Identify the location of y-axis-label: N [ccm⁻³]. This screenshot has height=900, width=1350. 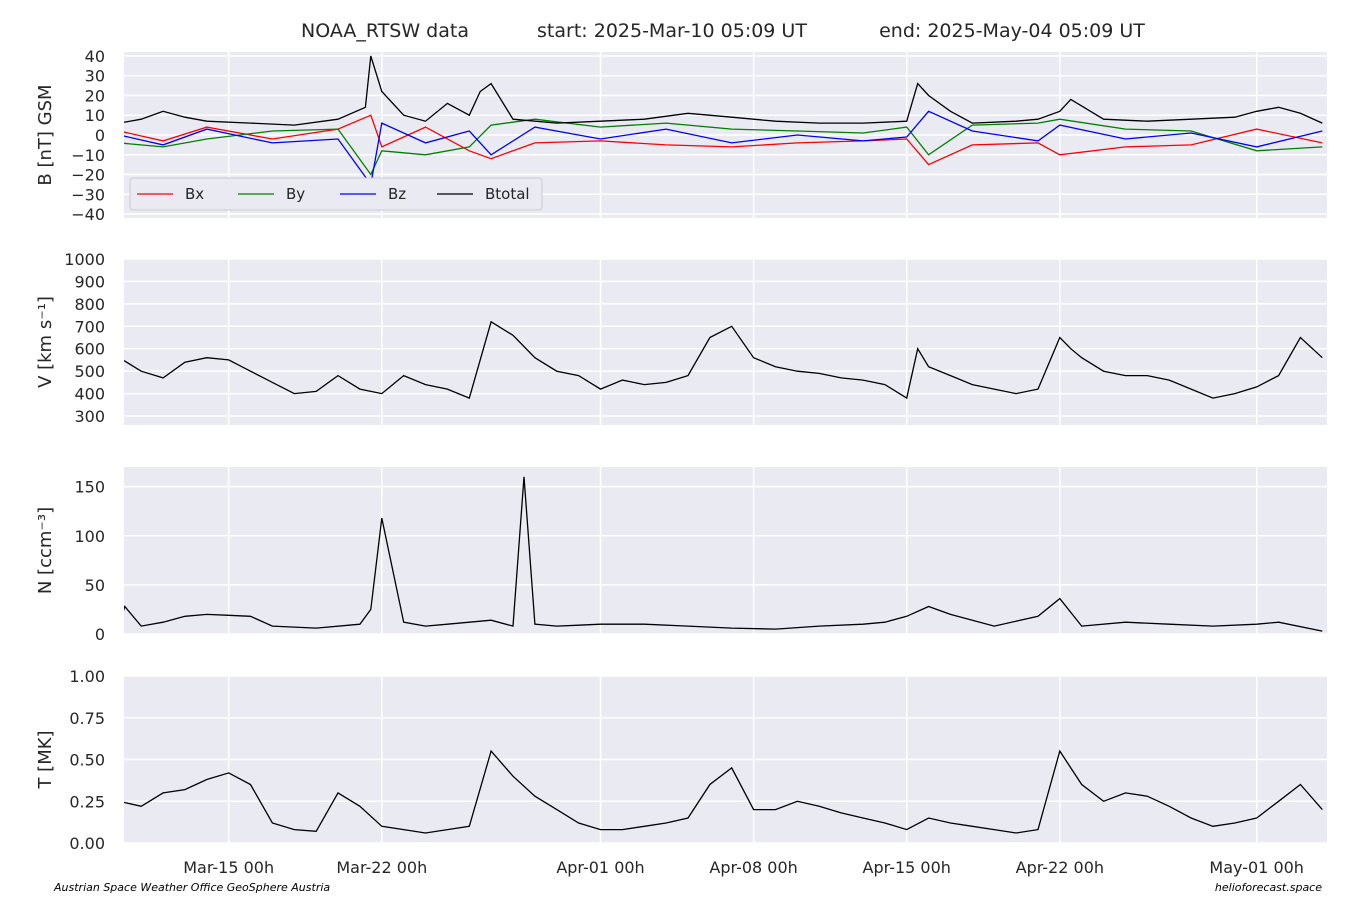
(45, 550).